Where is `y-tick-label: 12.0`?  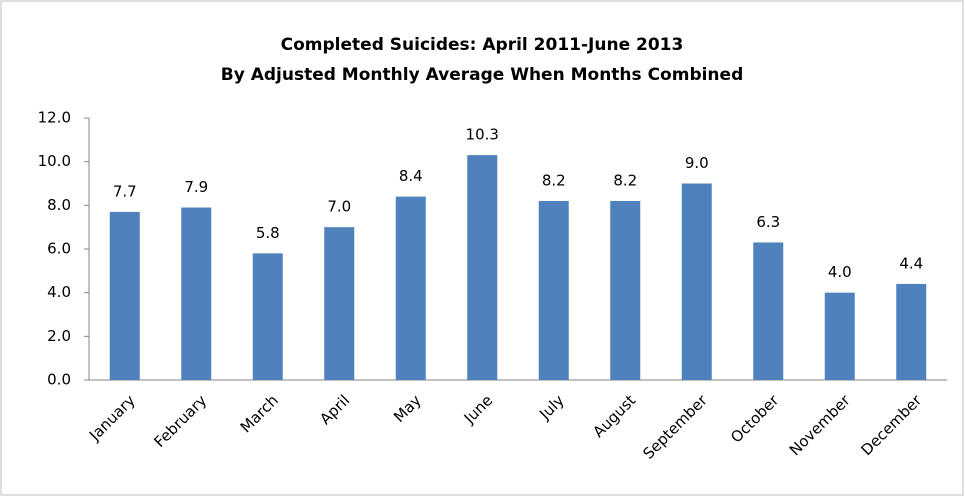
y-tick-label: 12.0 is located at coordinates (54, 118).